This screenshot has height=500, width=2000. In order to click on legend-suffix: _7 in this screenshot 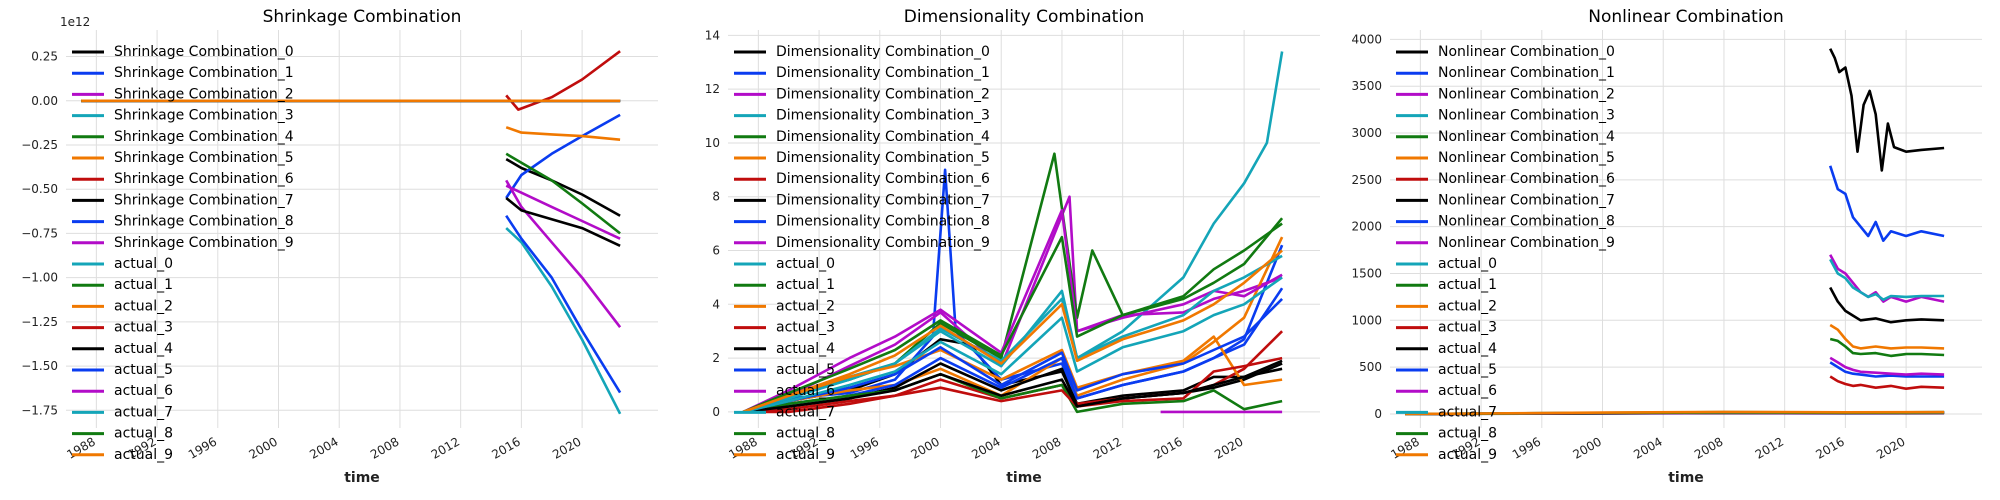, I will do `click(285, 200)`.